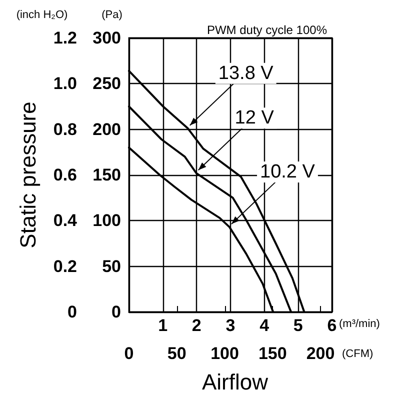 Image resolution: width=409 pixels, height=397 pixels. Describe the element at coordinates (288, 172) in the screenshot. I see `text: 10.2 V` at that location.